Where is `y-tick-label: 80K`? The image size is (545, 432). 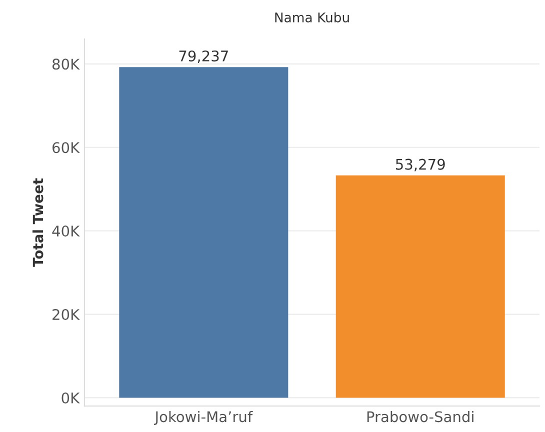 y-tick-label: 80K is located at coordinates (66, 64).